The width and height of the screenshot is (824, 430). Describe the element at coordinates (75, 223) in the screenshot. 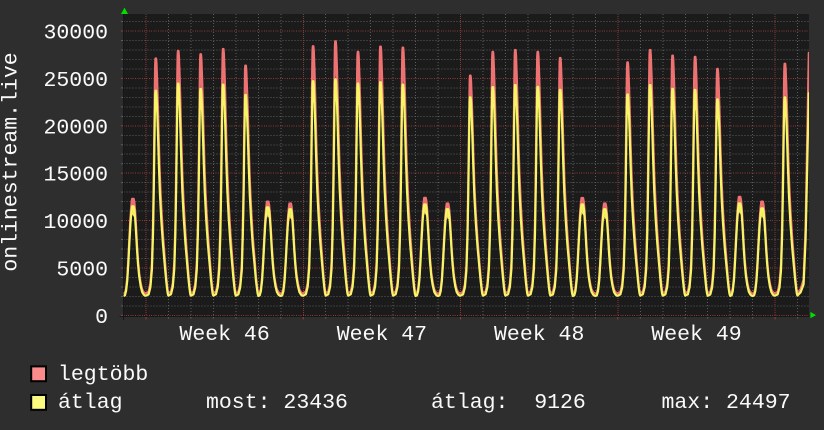

I see `svg-text: 10000` at that location.